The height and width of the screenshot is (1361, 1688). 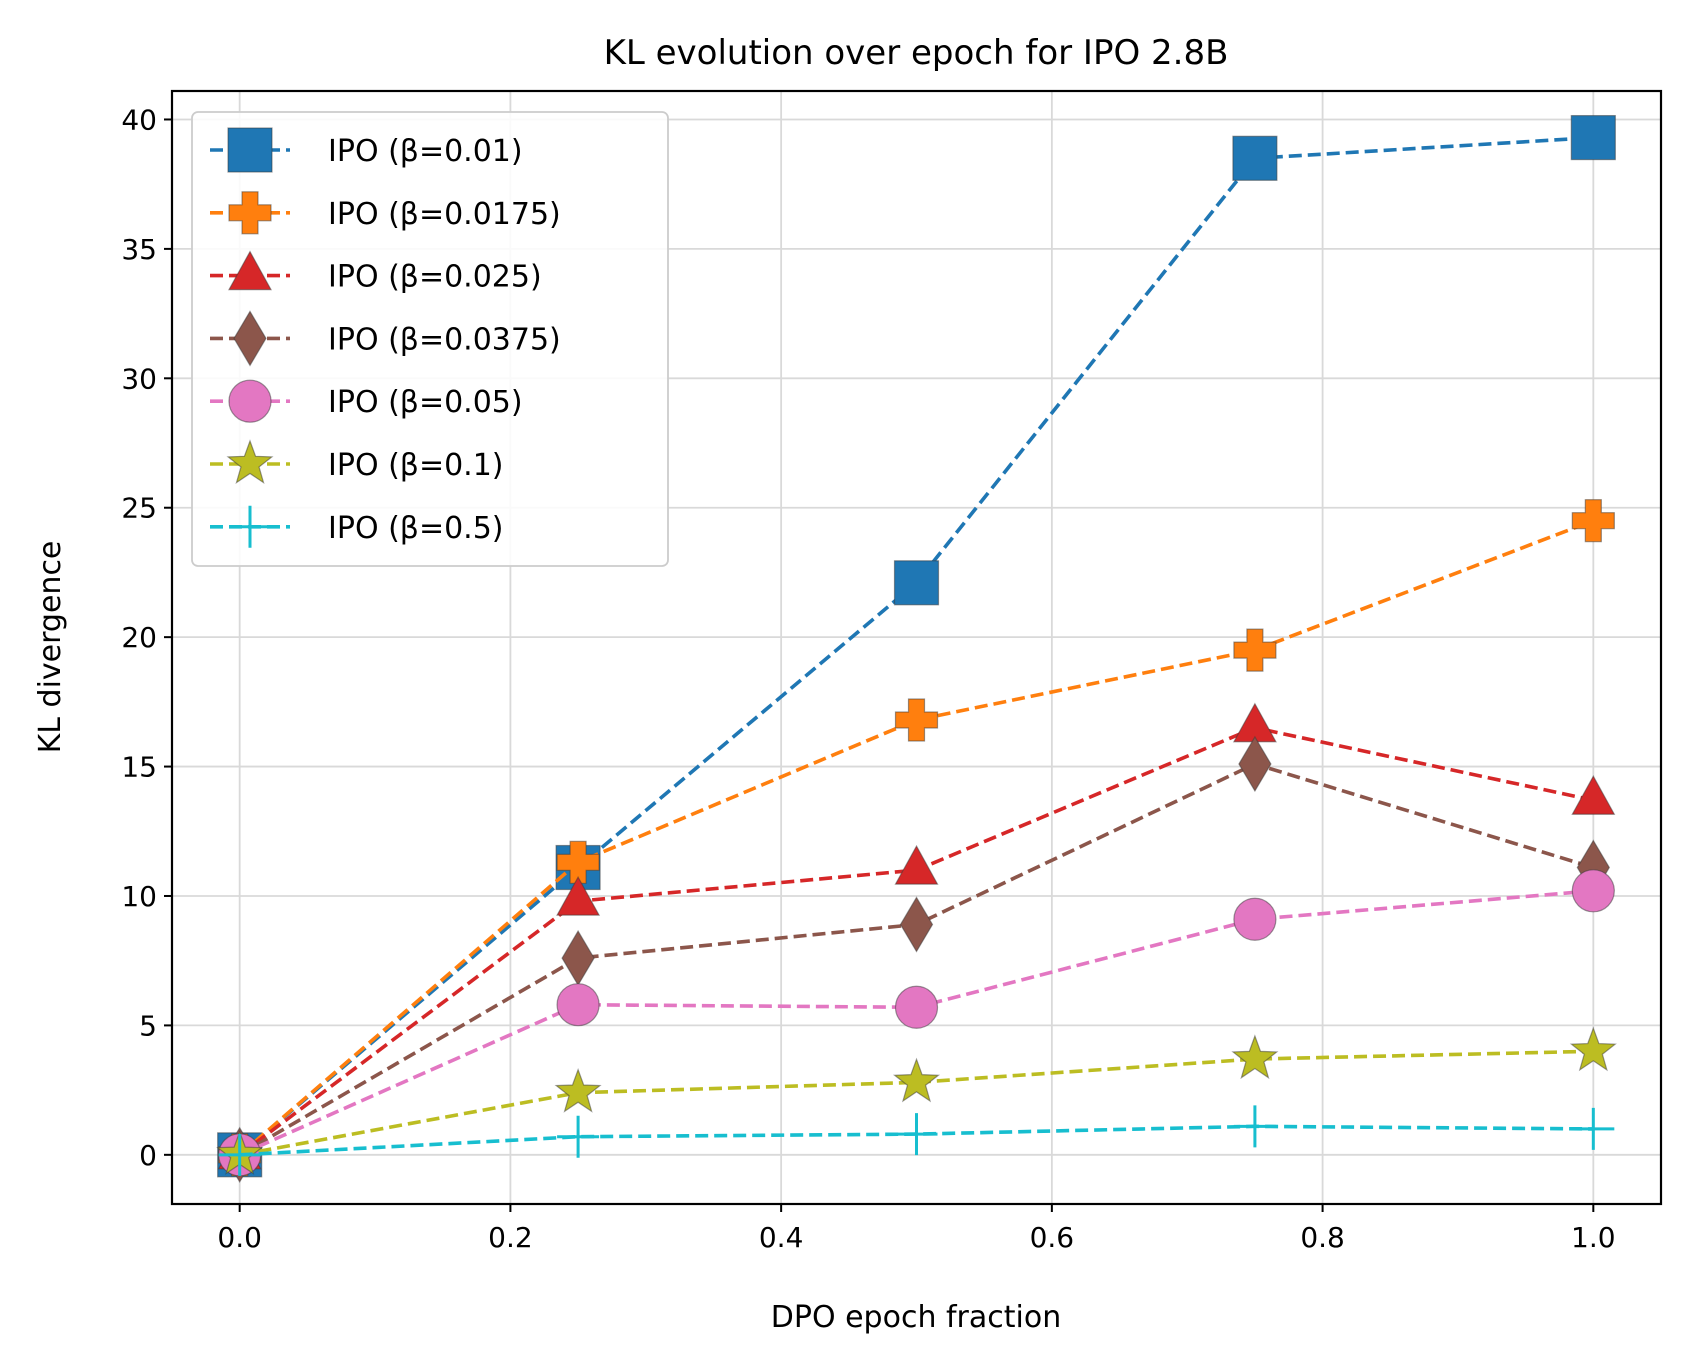 I want to click on legend-label: IPO (β=0.01), so click(x=425, y=151).